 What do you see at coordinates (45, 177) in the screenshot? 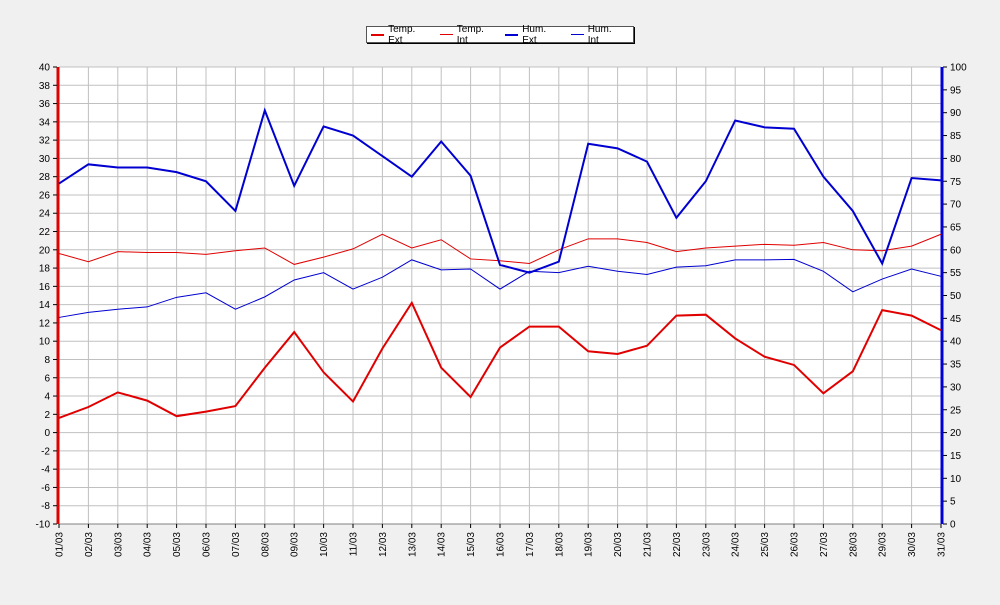
I see `left-tick-label: 28` at bounding box center [45, 177].